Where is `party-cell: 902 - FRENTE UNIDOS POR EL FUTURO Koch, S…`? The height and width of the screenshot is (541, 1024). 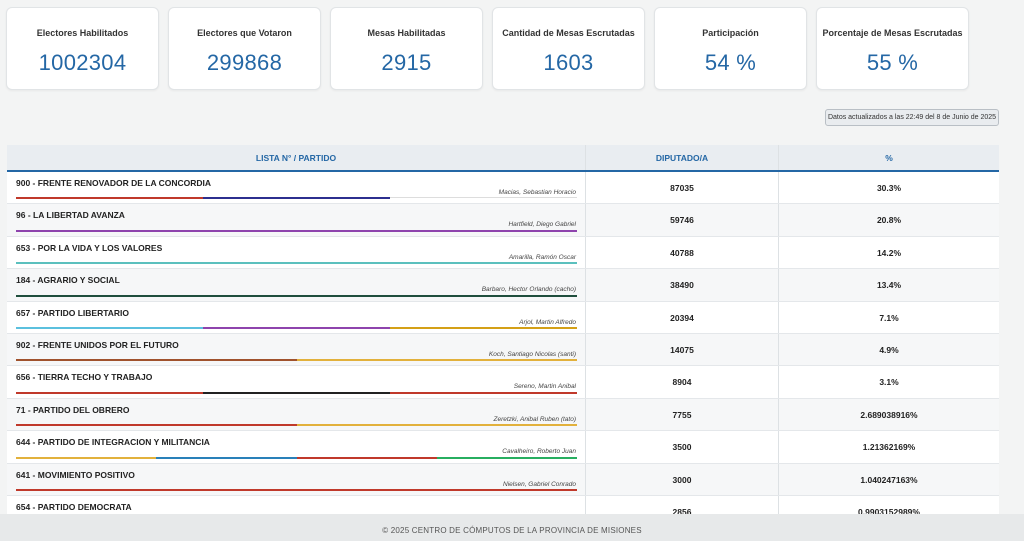
party-cell: 902 - FRENTE UNIDOS POR EL FUTURO Koch, S… is located at coordinates (296, 349).